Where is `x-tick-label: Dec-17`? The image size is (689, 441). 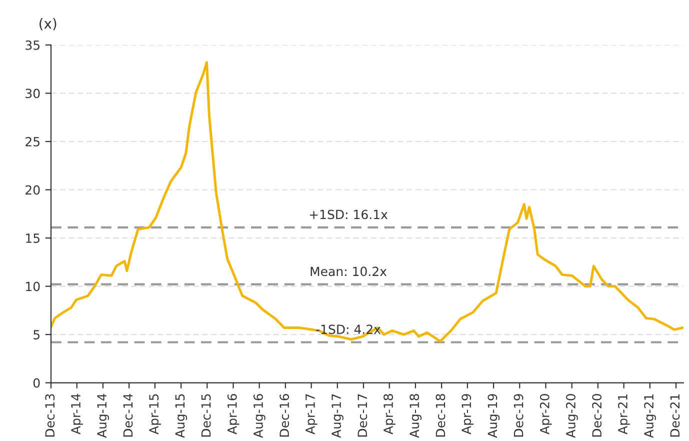
x-tick-label: Dec-17 is located at coordinates (363, 415).